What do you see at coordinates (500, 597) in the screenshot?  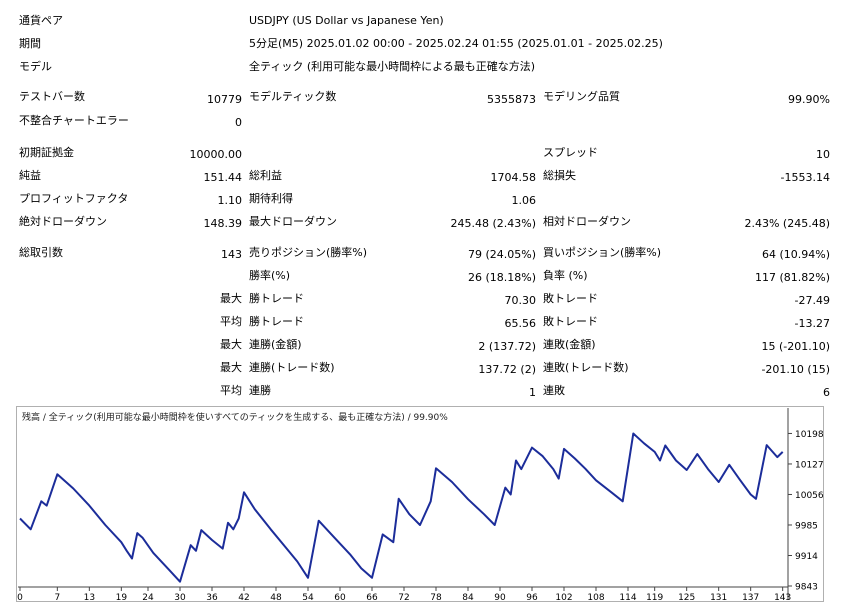 I see `x-tick-label: 90` at bounding box center [500, 597].